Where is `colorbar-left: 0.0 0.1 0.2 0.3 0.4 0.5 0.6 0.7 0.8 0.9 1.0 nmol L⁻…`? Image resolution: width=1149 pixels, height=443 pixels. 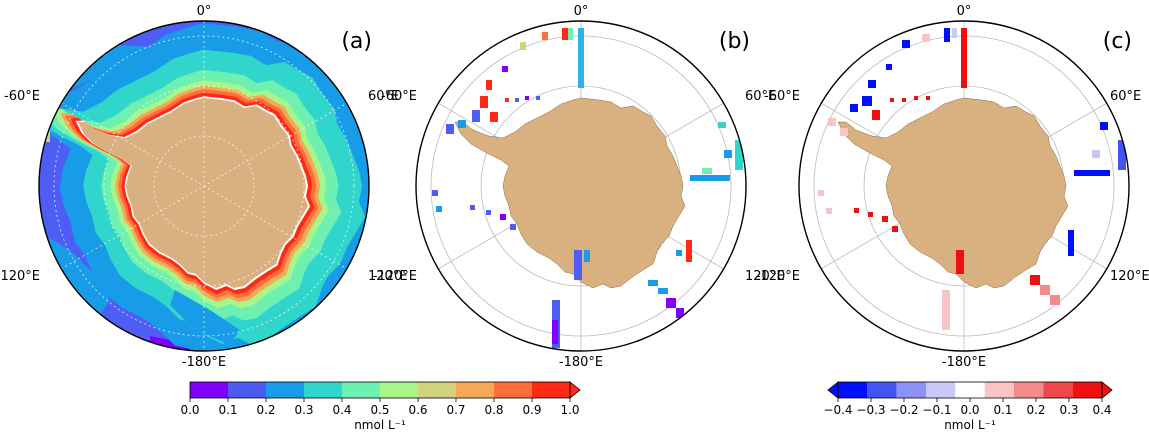
colorbar-left: 0.0 0.1 0.2 0.3 0.4 0.5 0.6 0.7 0.8 0.9 1.0 nmol L⁻… is located at coordinates (380, 406).